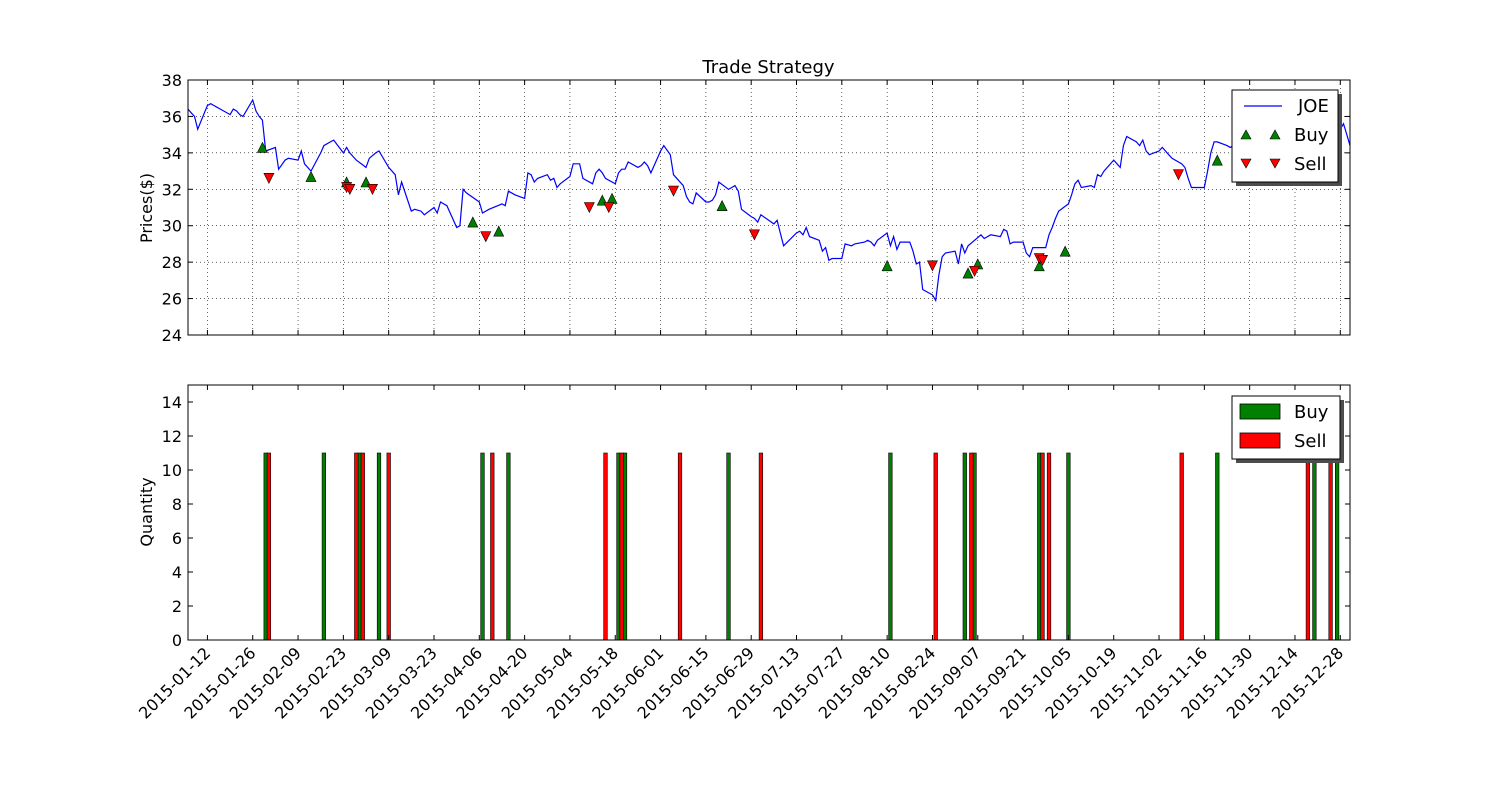  Describe the element at coordinates (1313, 106) in the screenshot. I see `legend-joe-label: JOE` at that location.